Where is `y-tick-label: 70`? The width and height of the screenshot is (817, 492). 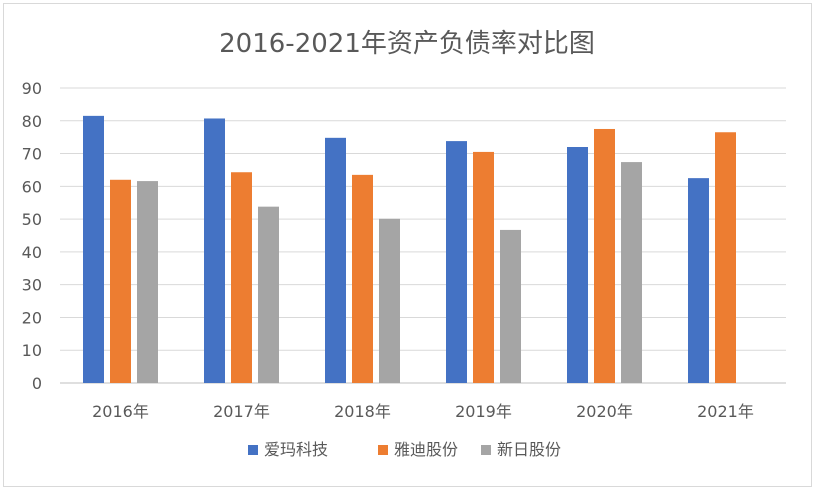 y-tick-label: 70 is located at coordinates (32, 154).